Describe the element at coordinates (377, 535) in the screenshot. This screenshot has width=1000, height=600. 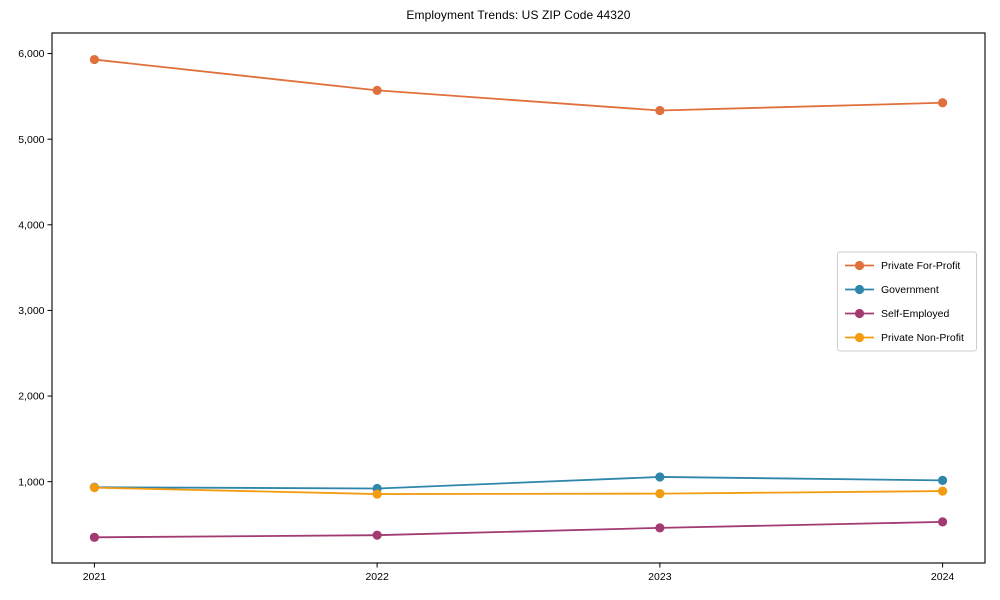
I see `data-point-self-employed-2022` at that location.